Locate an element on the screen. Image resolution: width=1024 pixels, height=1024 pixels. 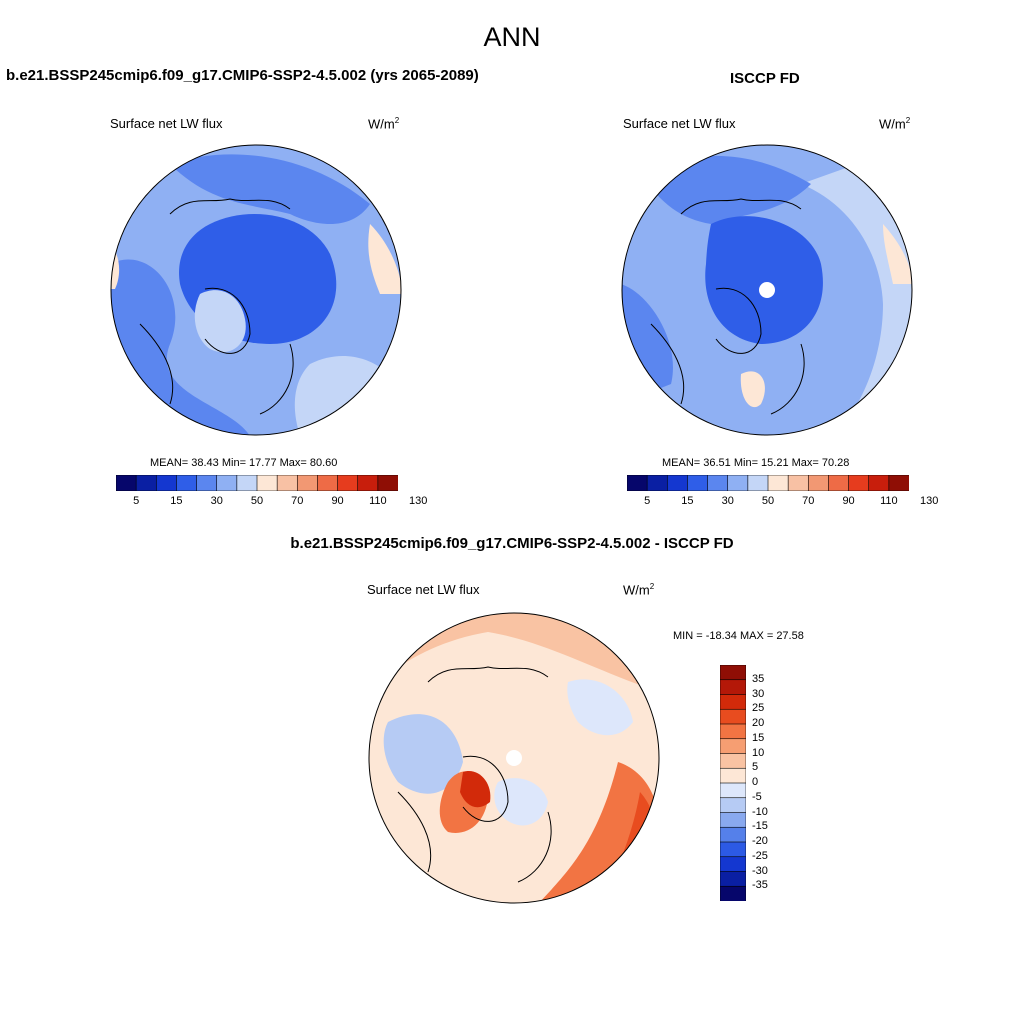
panel3-colorbar is located at coordinates (733, 783).